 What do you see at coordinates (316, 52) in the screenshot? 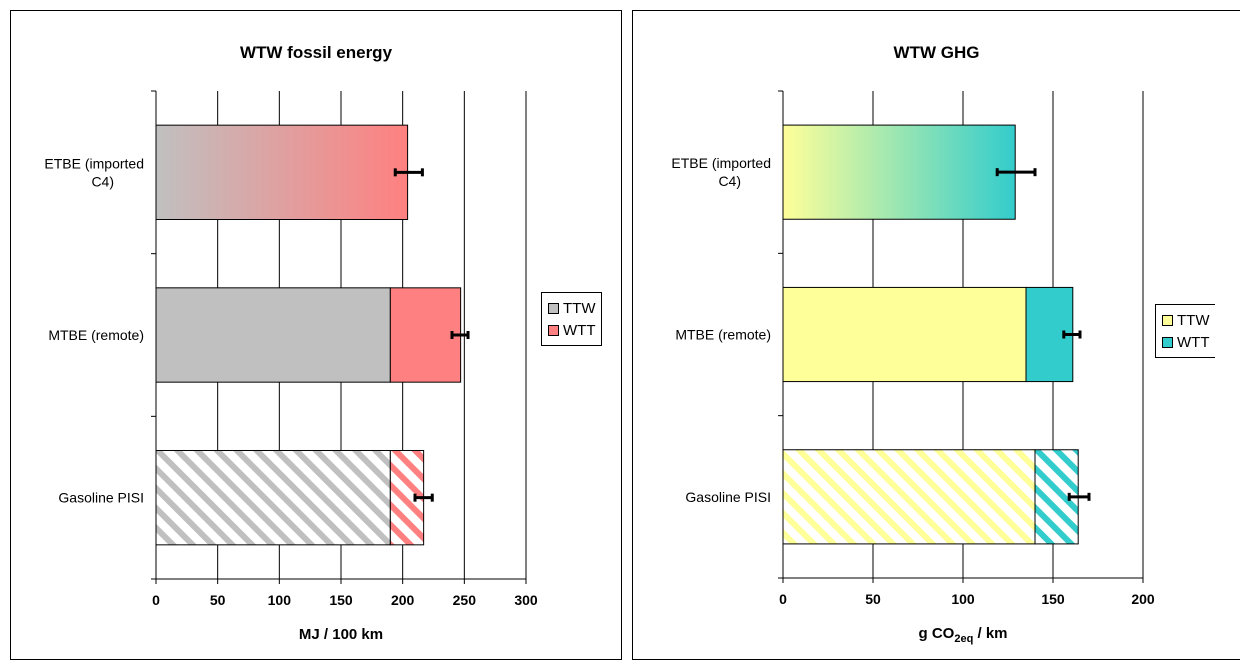
I see `chart-title: WTW fossil energy` at bounding box center [316, 52].